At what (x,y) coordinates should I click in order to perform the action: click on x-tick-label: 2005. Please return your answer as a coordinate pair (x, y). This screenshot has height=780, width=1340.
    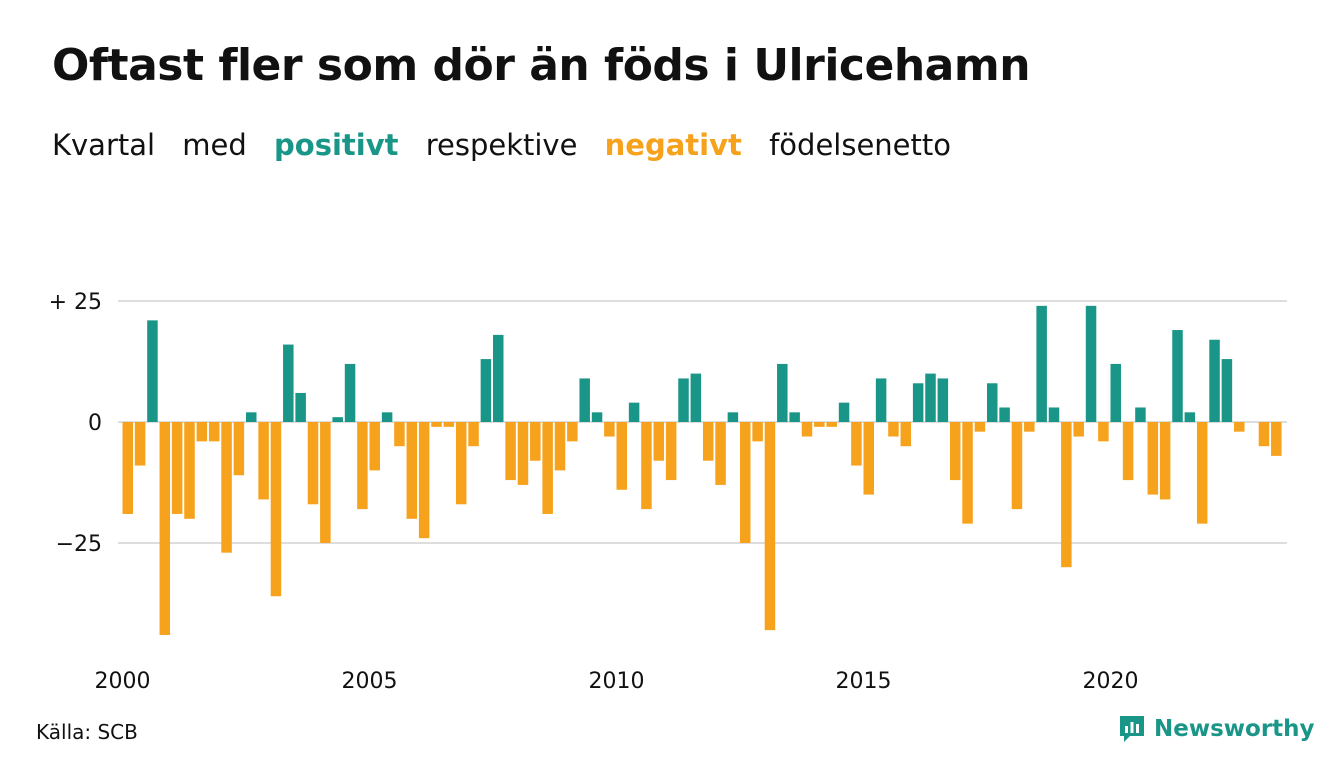
    Looking at the image, I should click on (370, 681).